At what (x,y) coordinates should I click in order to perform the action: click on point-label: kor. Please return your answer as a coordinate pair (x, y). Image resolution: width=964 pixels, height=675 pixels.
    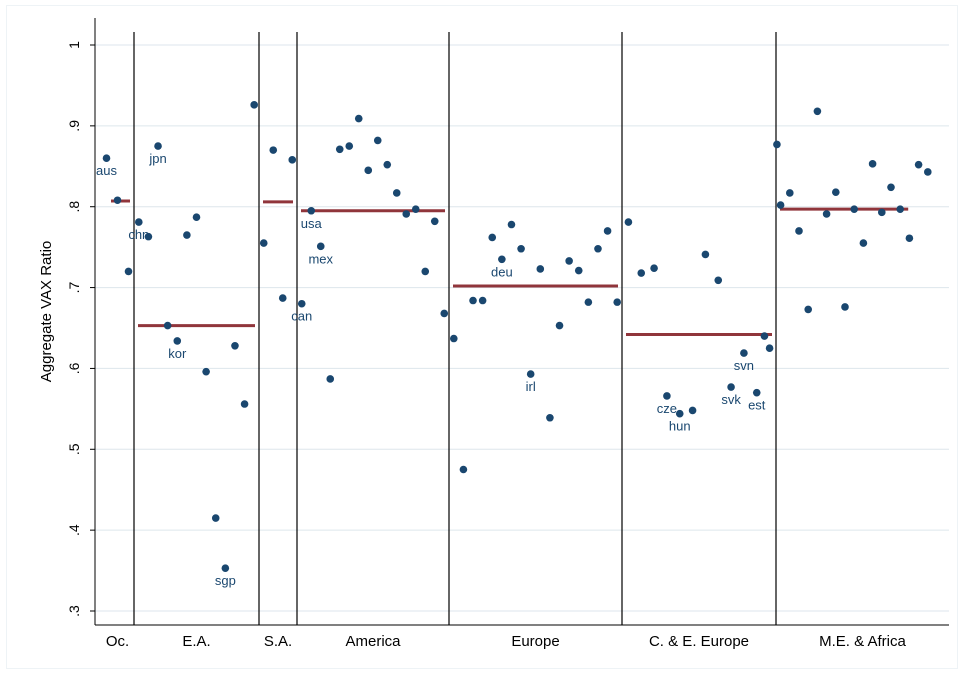
    Looking at the image, I should click on (177, 353).